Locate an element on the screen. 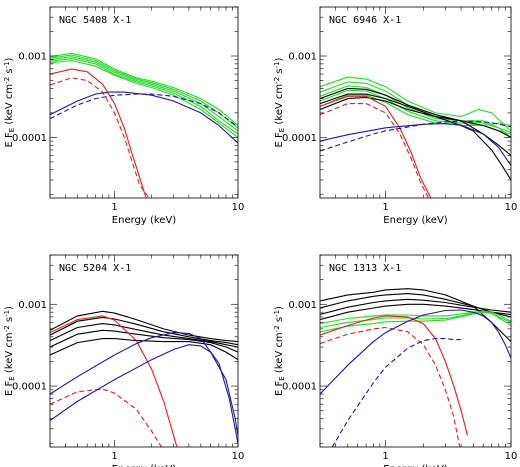 The image size is (520, 467). panel-title: NGC 5204 X-1 is located at coordinates (95, 268).